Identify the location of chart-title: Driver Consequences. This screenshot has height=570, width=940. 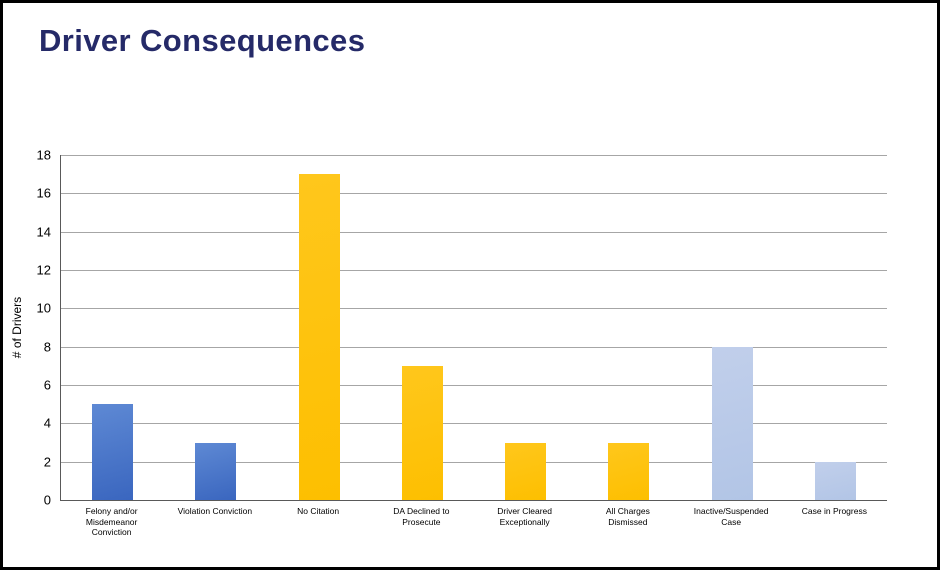
(202, 40).